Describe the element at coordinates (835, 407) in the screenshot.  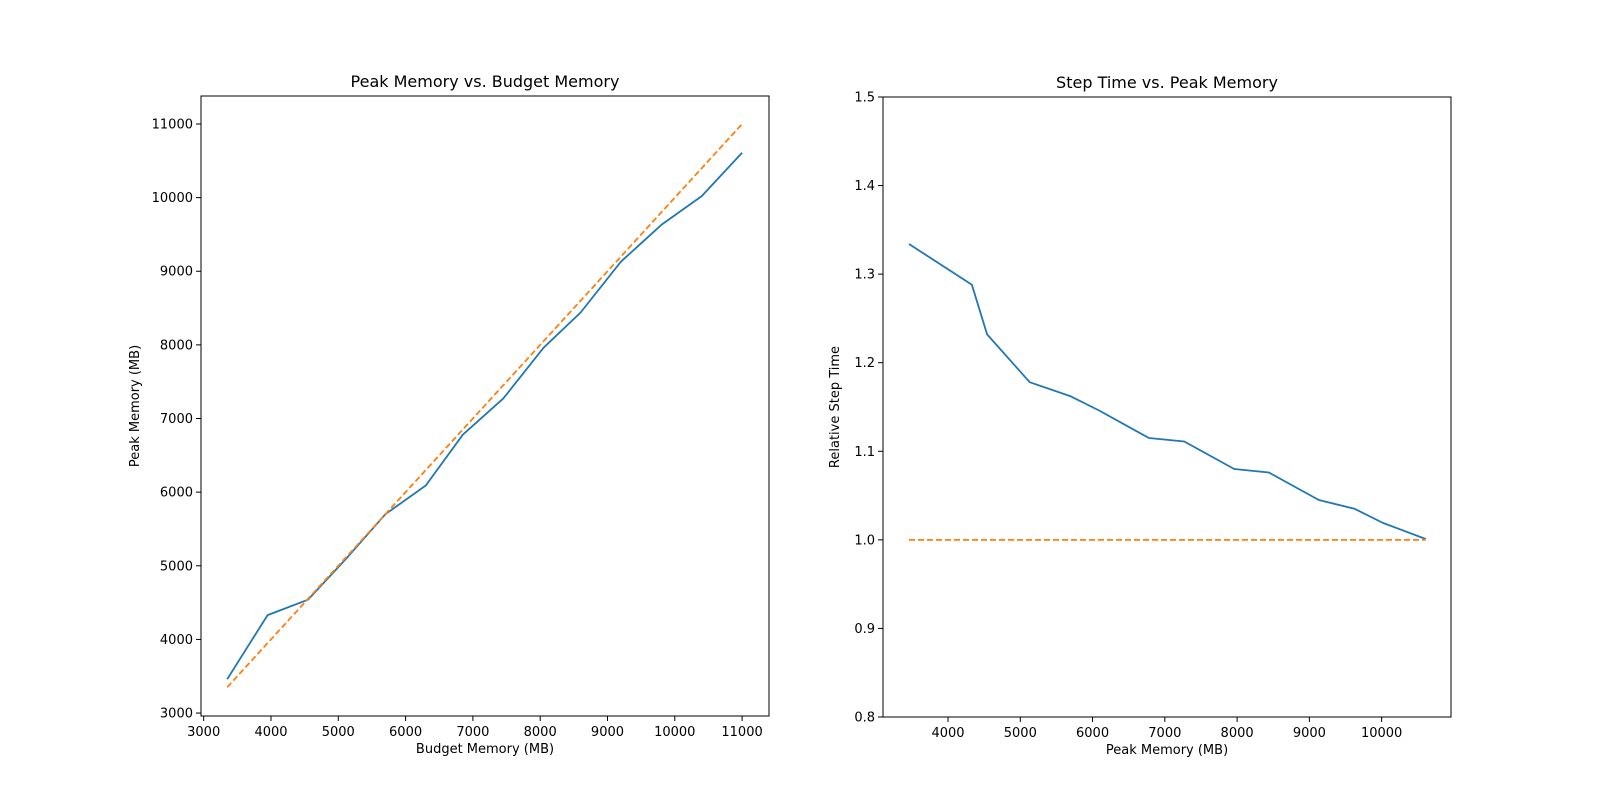
I see `chart2-y-axis-label: Relative Step Time` at that location.